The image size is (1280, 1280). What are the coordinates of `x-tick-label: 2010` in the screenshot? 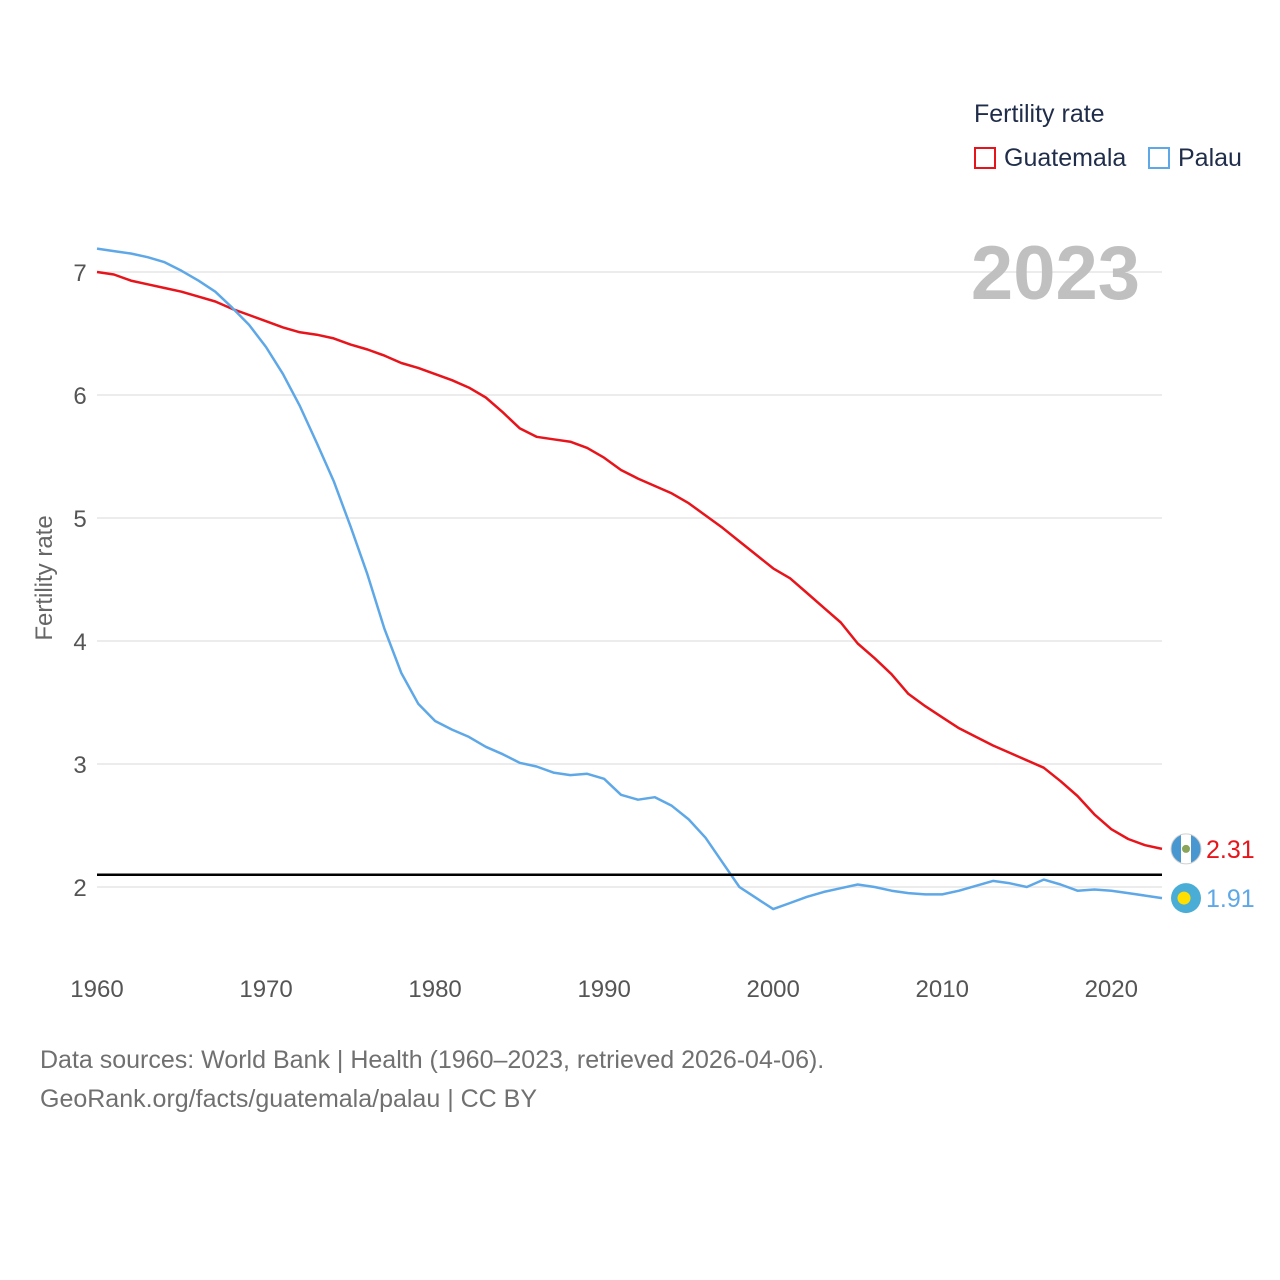 It's located at (942, 989).